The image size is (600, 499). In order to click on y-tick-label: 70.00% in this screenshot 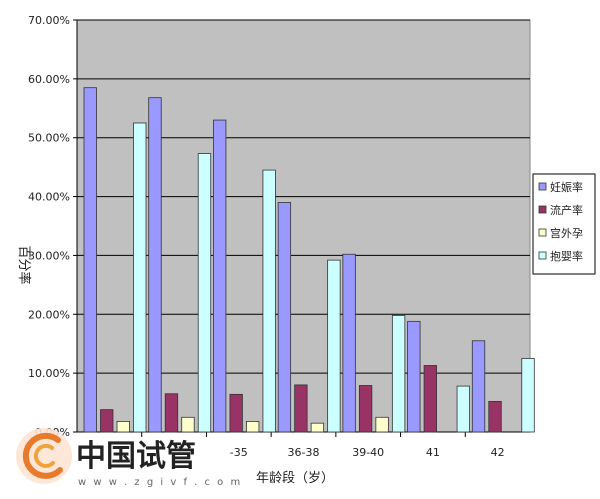, I will do `click(49, 20)`.